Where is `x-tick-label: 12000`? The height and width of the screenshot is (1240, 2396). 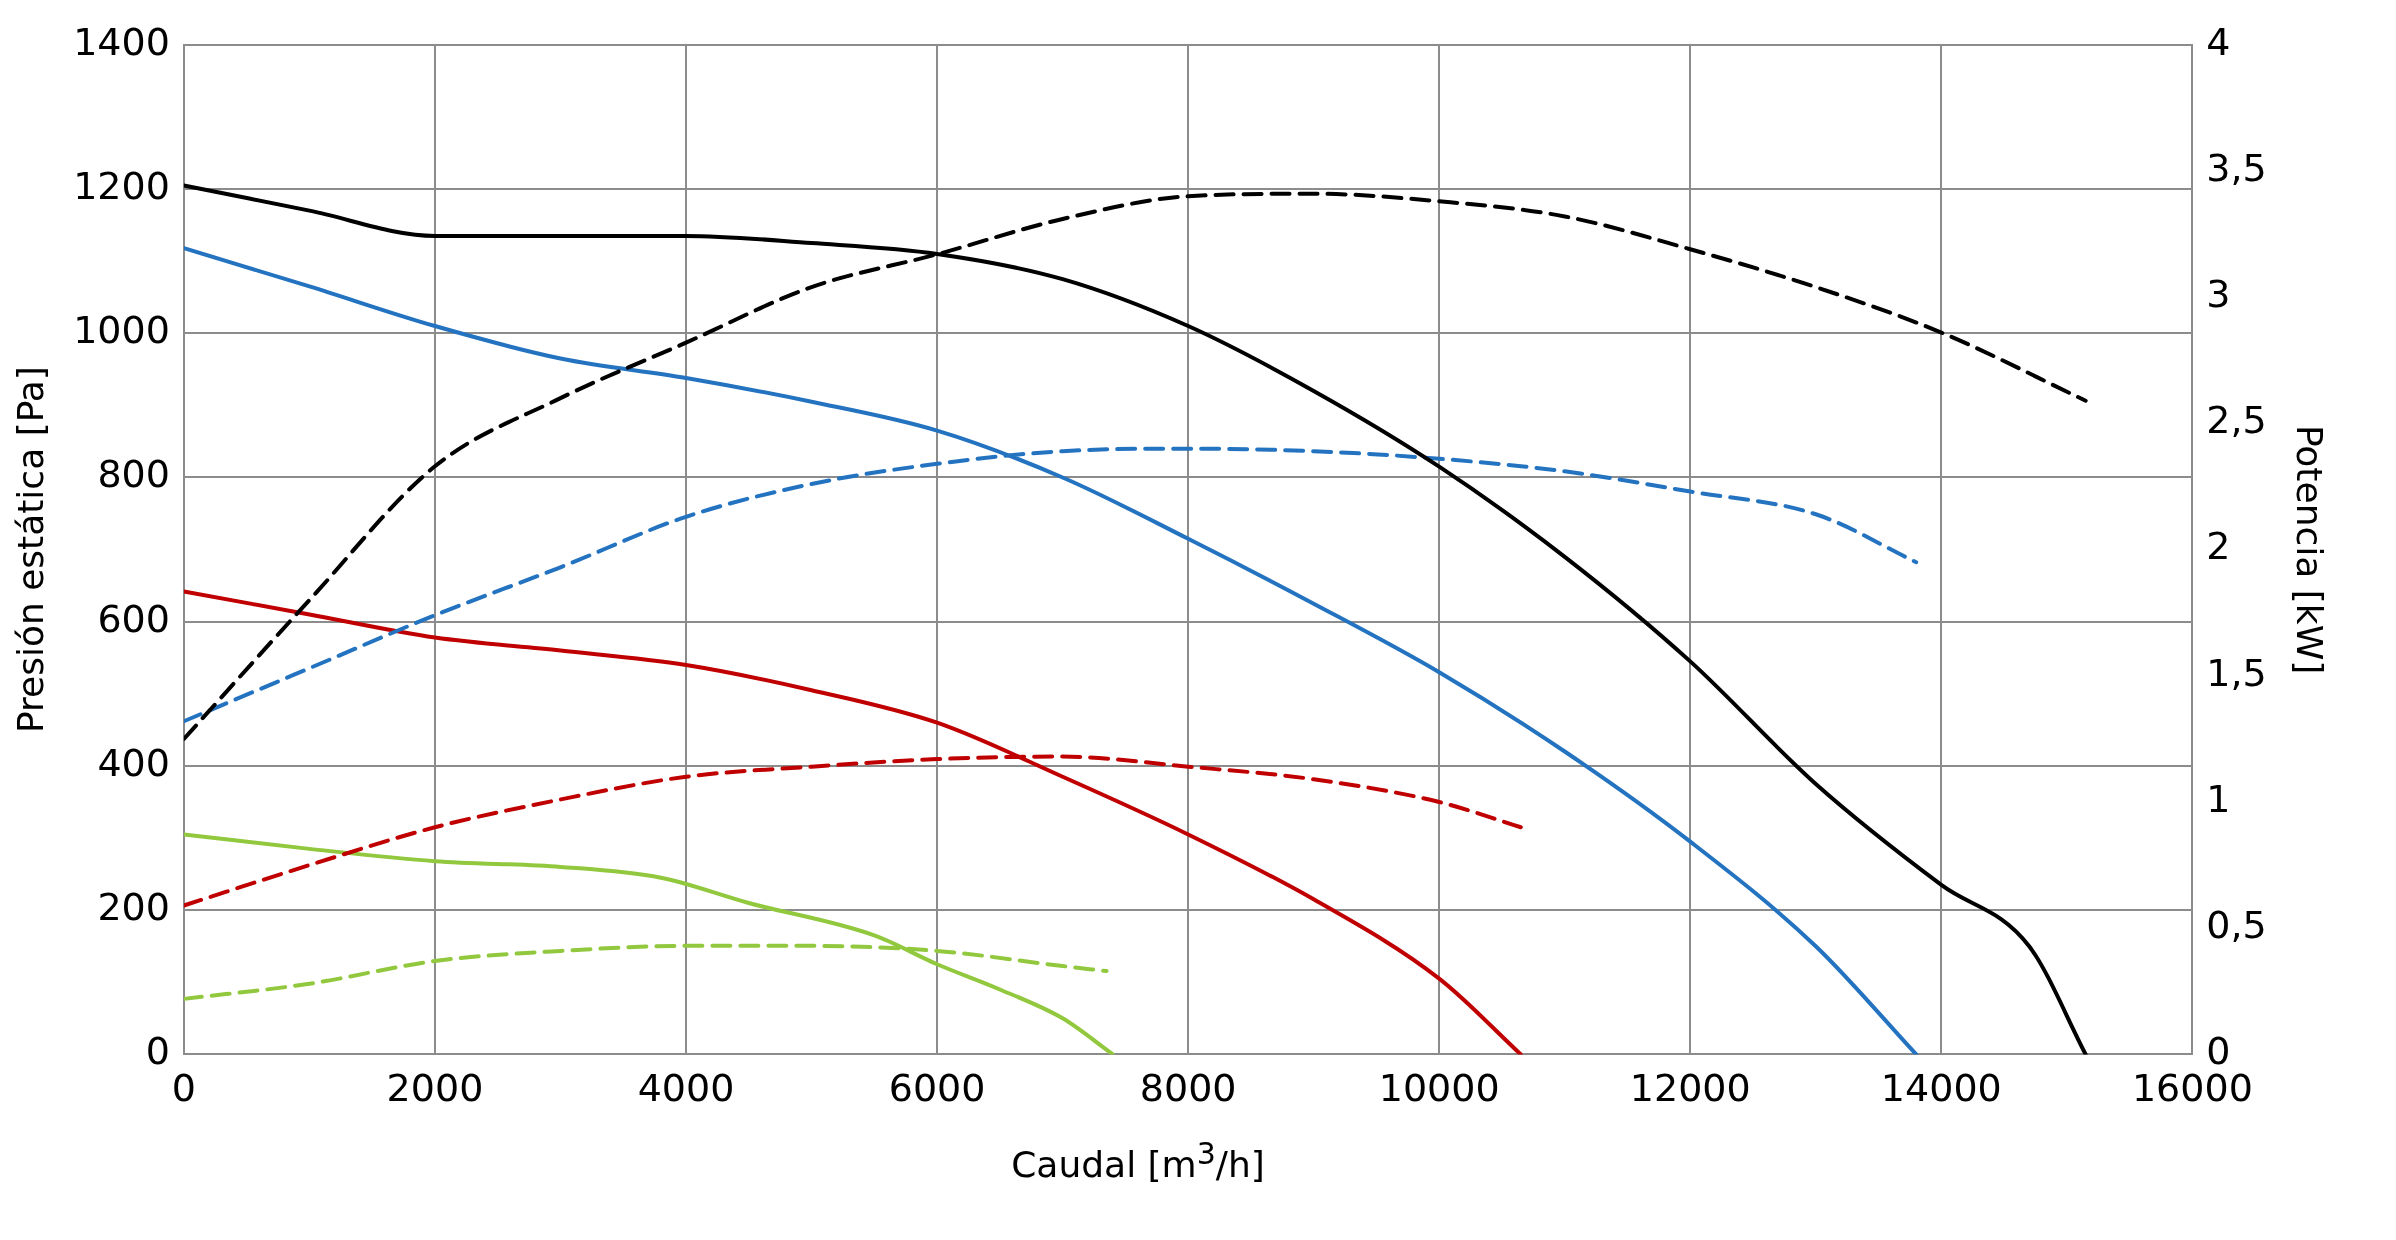
x-tick-label: 12000 is located at coordinates (1690, 1088).